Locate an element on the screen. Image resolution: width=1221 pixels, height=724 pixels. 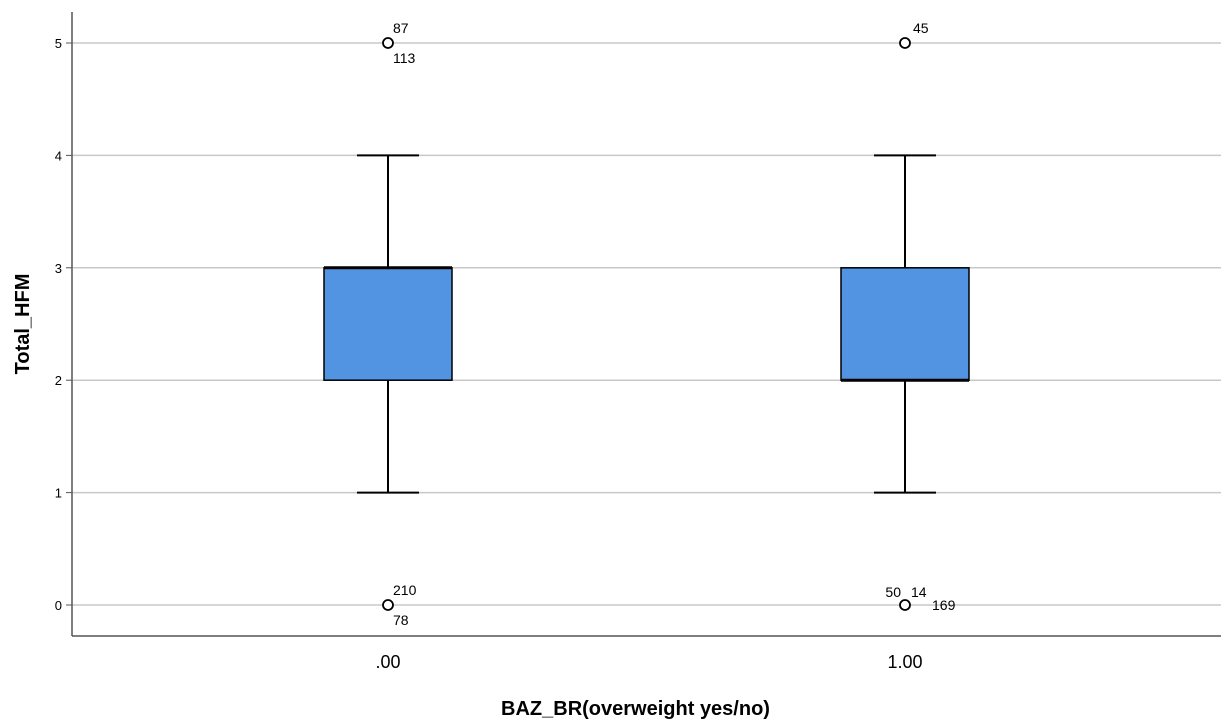
y-tick-labels: 0 1 2 3 4 5 is located at coordinates (63, 324).